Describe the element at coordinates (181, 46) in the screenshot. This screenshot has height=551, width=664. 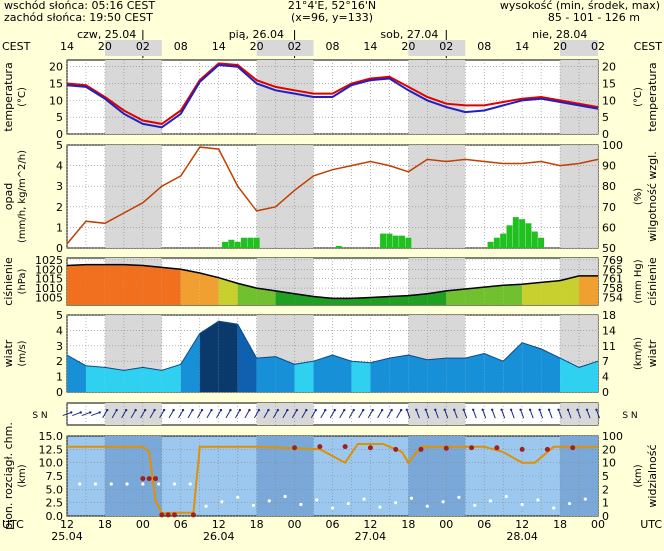
I see `top-hour-label: 08` at that location.